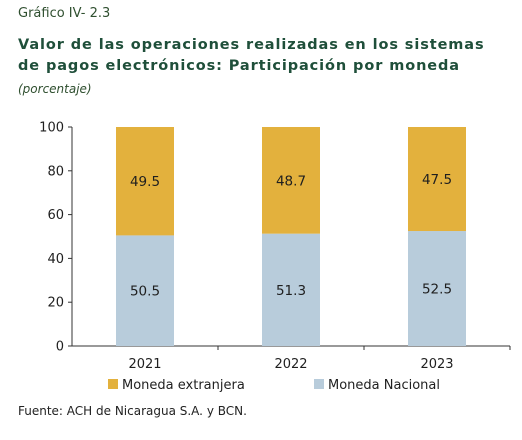  Describe the element at coordinates (183, 385) in the screenshot. I see `legend-label: Moneda extranjera` at that location.